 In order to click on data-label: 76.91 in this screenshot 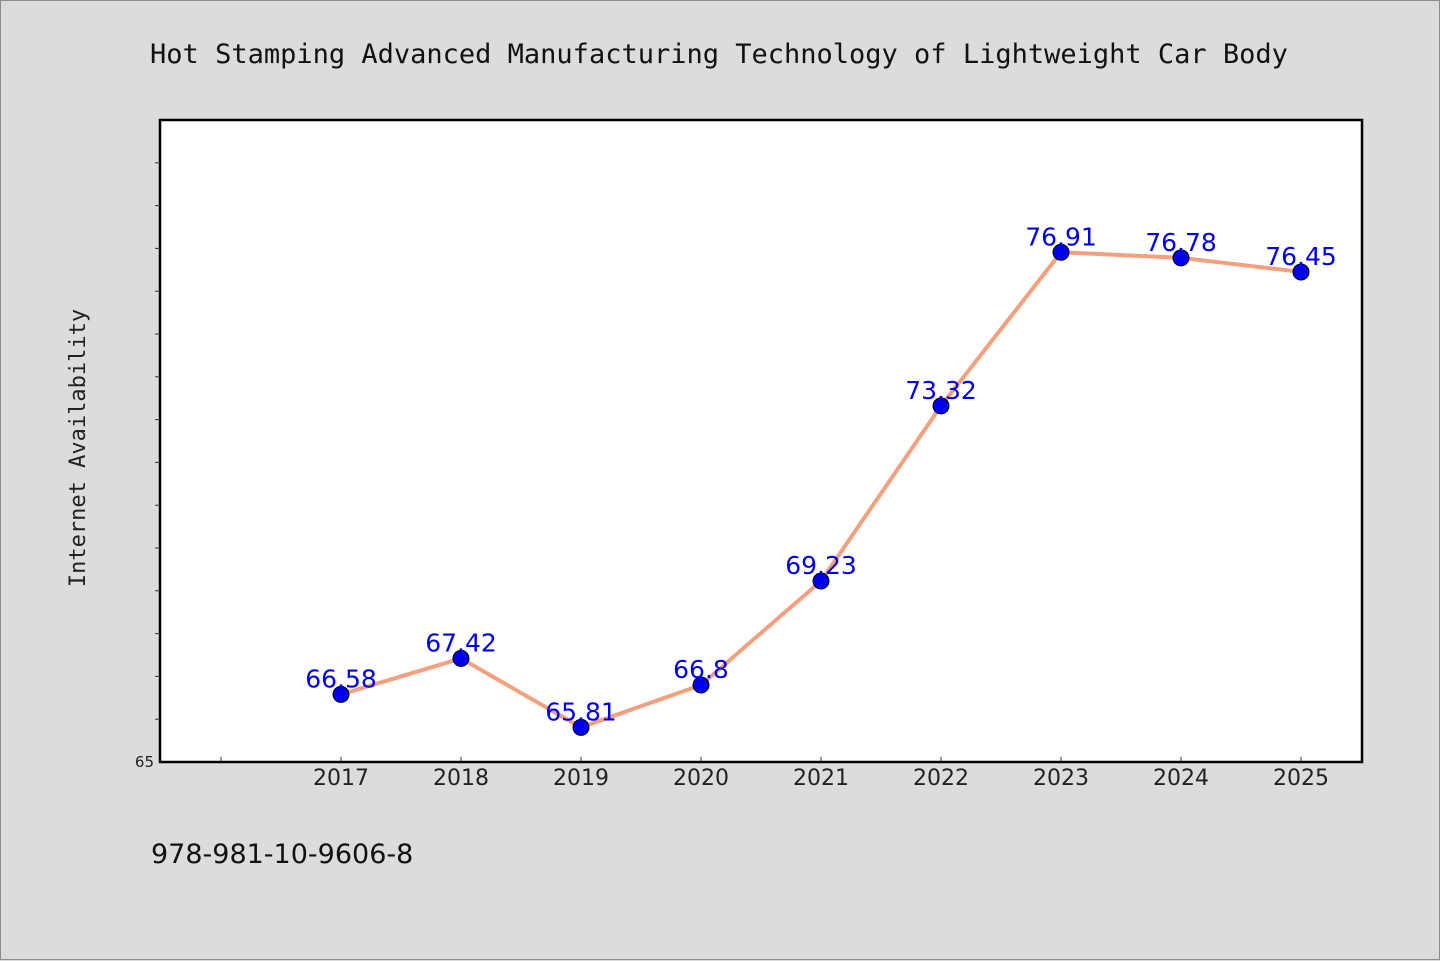, I will do `click(1061, 236)`.